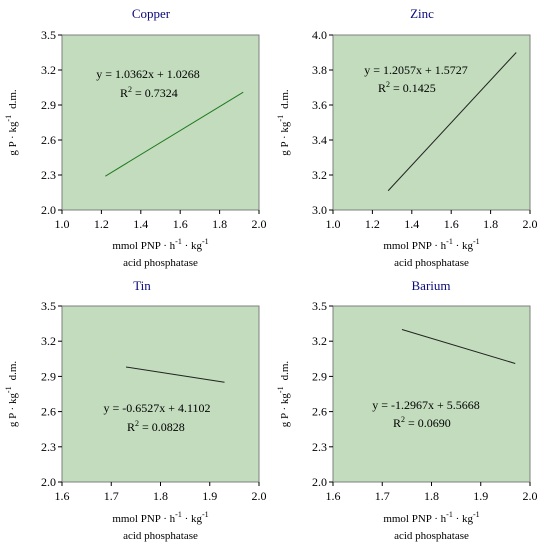 The height and width of the screenshot is (556, 547). What do you see at coordinates (142, 285) in the screenshot?
I see `chart-title: Tin` at bounding box center [142, 285].